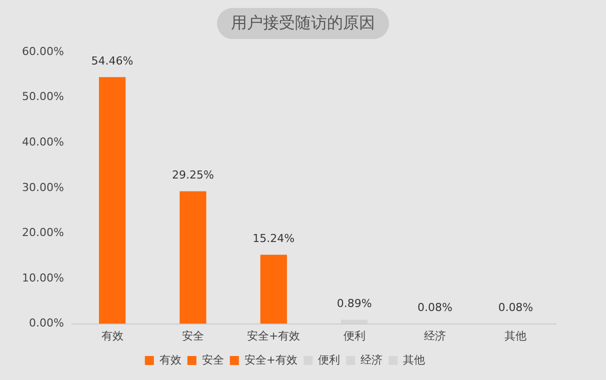 The image size is (606, 380). What do you see at coordinates (303, 23) in the screenshot?
I see `chart-title: 用户接受随访的原因` at bounding box center [303, 23].